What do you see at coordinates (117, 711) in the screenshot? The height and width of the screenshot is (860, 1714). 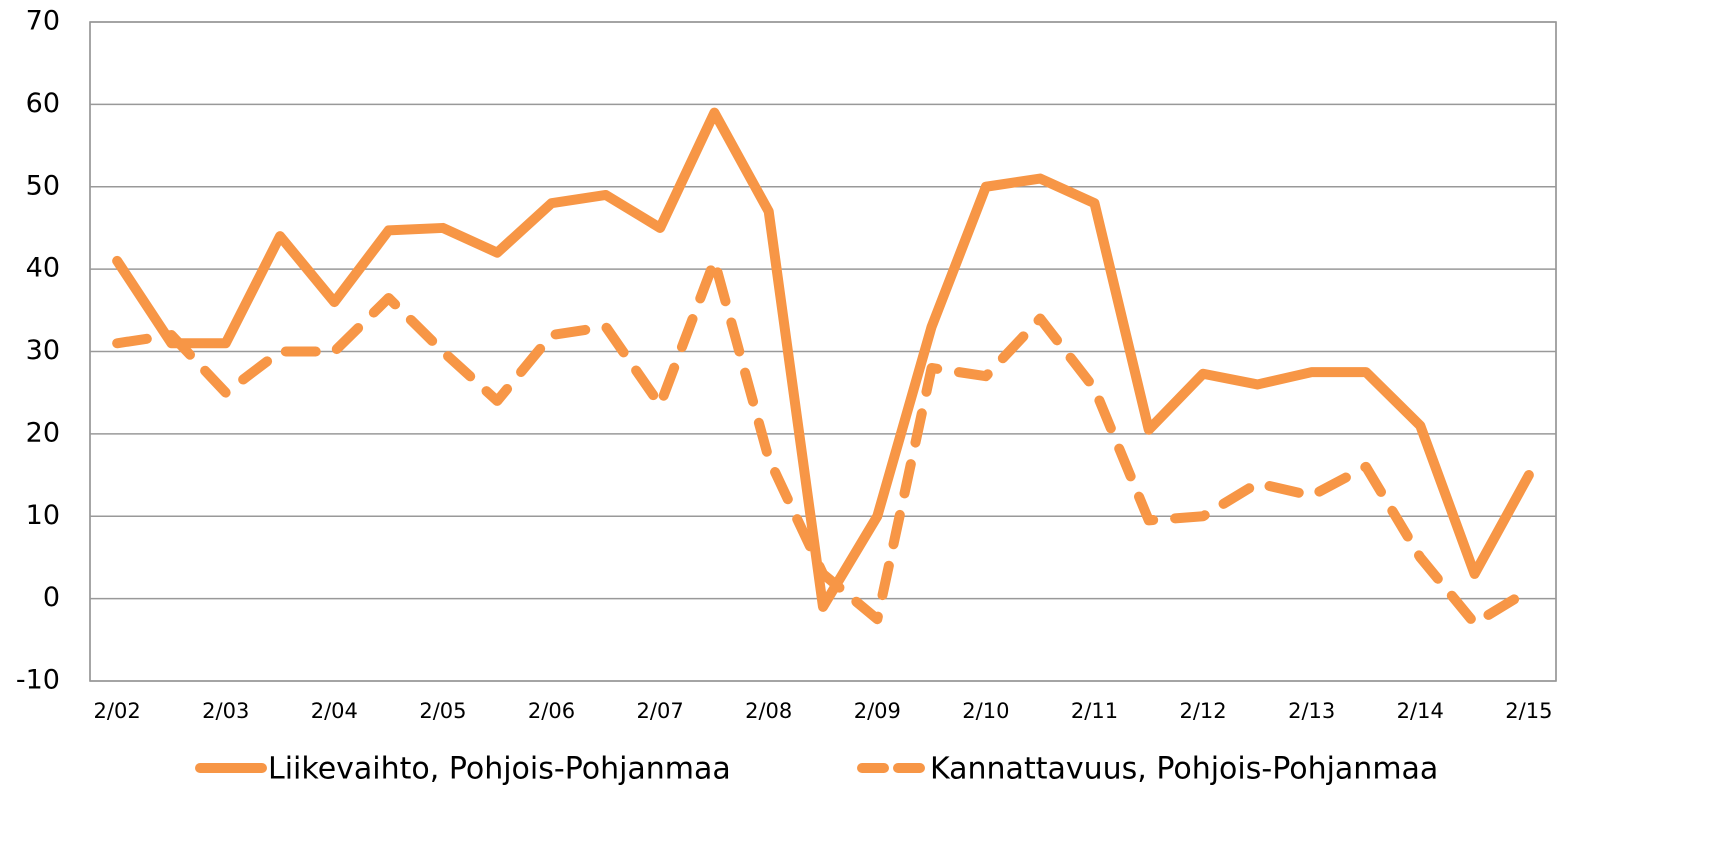 I see `x-tick-label: 2/02` at bounding box center [117, 711].